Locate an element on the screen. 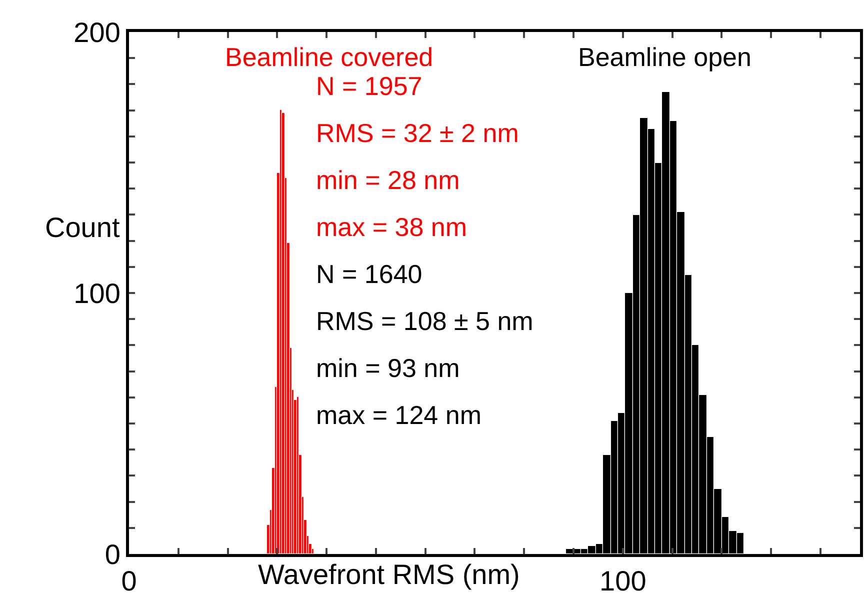  text: Beamline covered is located at coordinates (329, 57).